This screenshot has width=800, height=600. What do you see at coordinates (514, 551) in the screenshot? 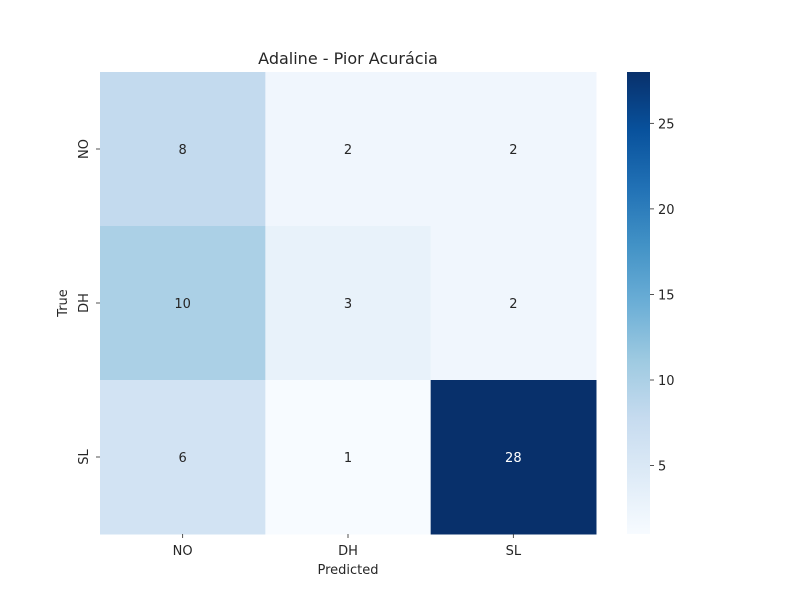
I see `x-tick-label: SL` at bounding box center [514, 551].